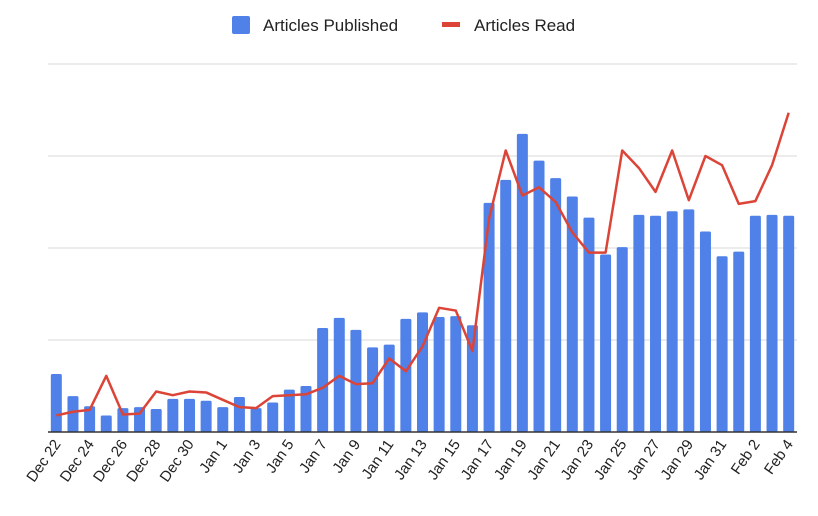  Describe the element at coordinates (246, 457) in the screenshot. I see `x-tick-label: Jan 3` at that location.